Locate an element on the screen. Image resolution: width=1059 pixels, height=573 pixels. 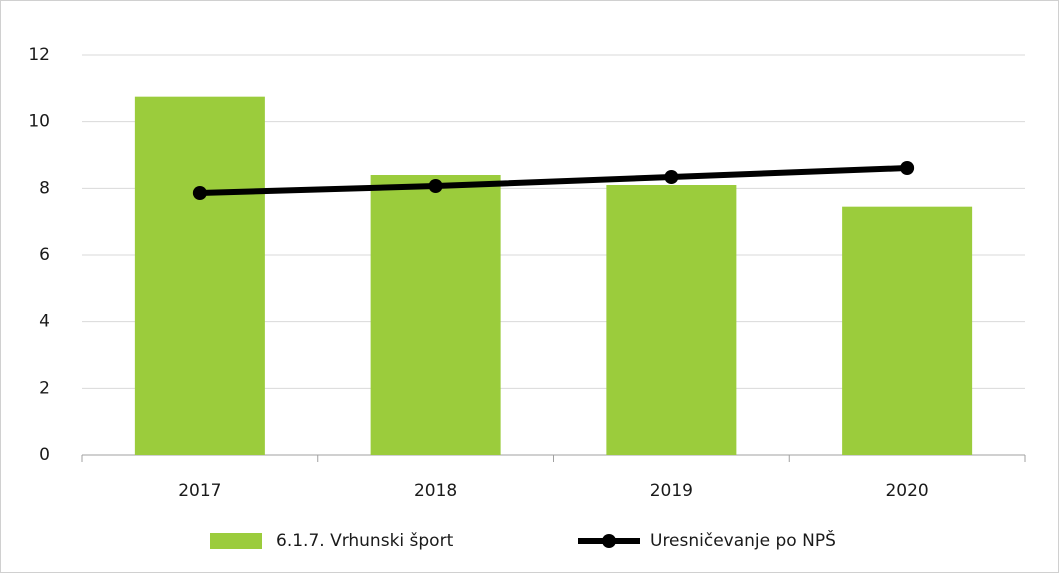
y-tick-label: 12 is located at coordinates (39, 55).